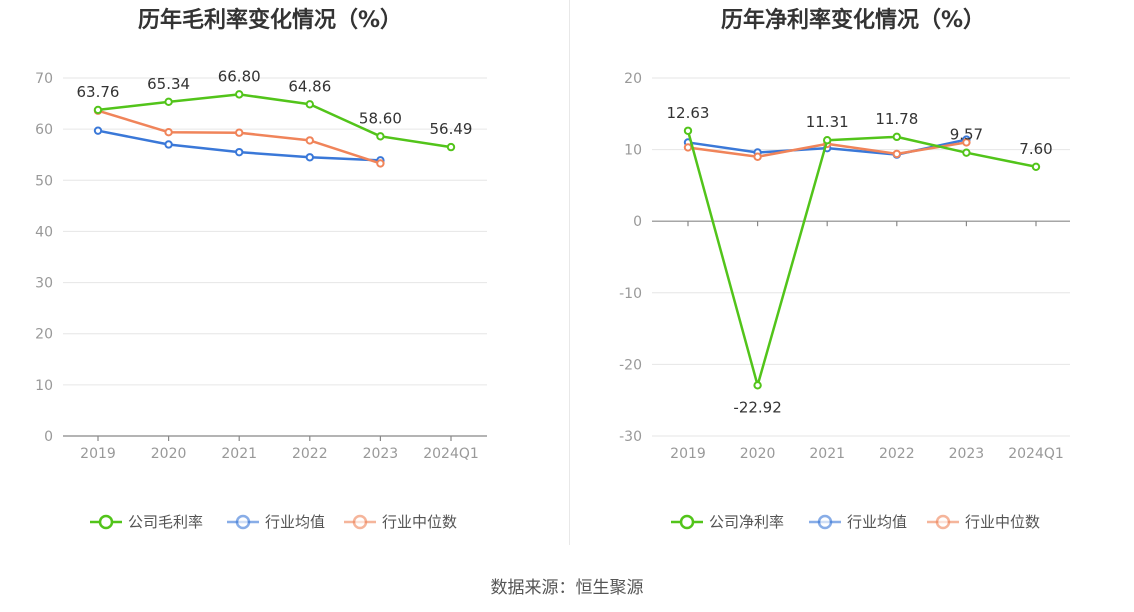 Image resolution: width=1134 pixels, height=612 pixels. Describe the element at coordinates (44, 79) in the screenshot. I see `y-tick-label: 70` at that location.